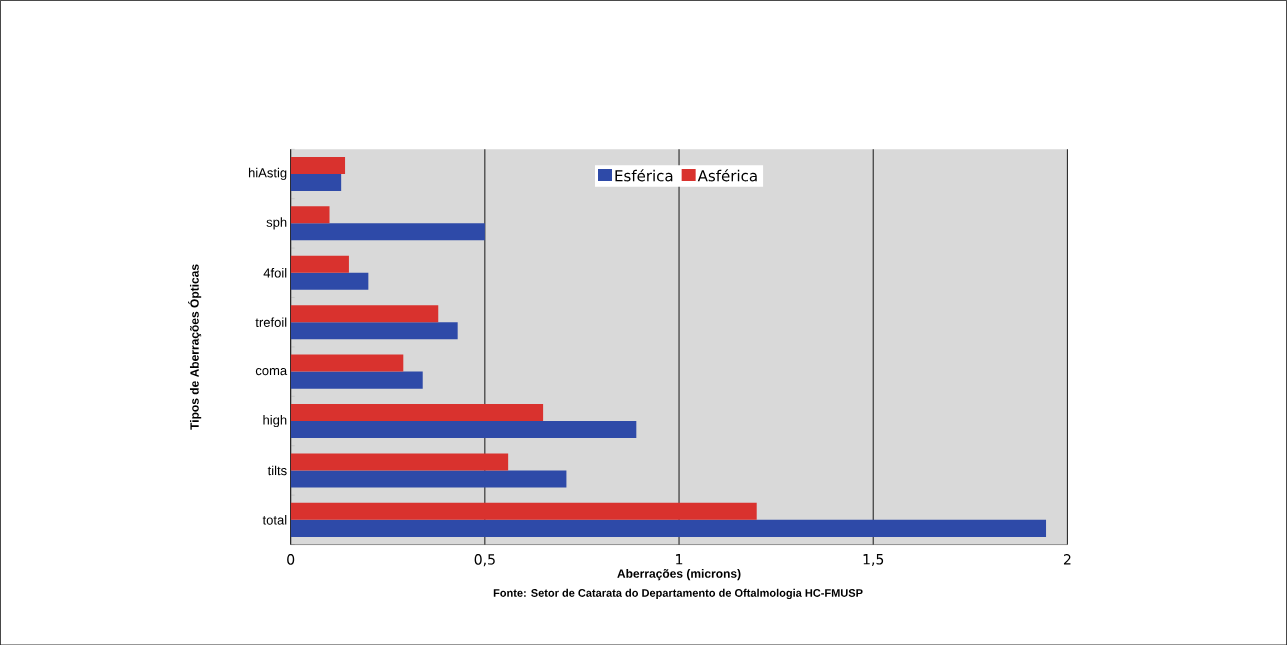 The image size is (1287, 645). Describe the element at coordinates (271, 371) in the screenshot. I see `y-tick-label: coma` at that location.